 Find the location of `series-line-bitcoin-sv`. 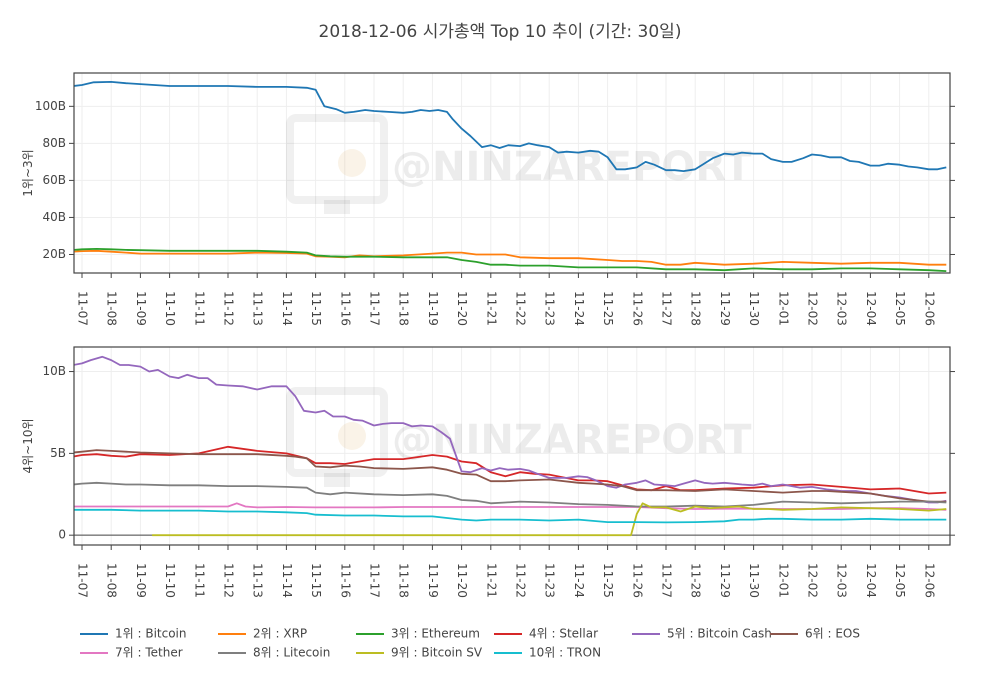

series-line-bitcoin-sv is located at coordinates (549, 519).